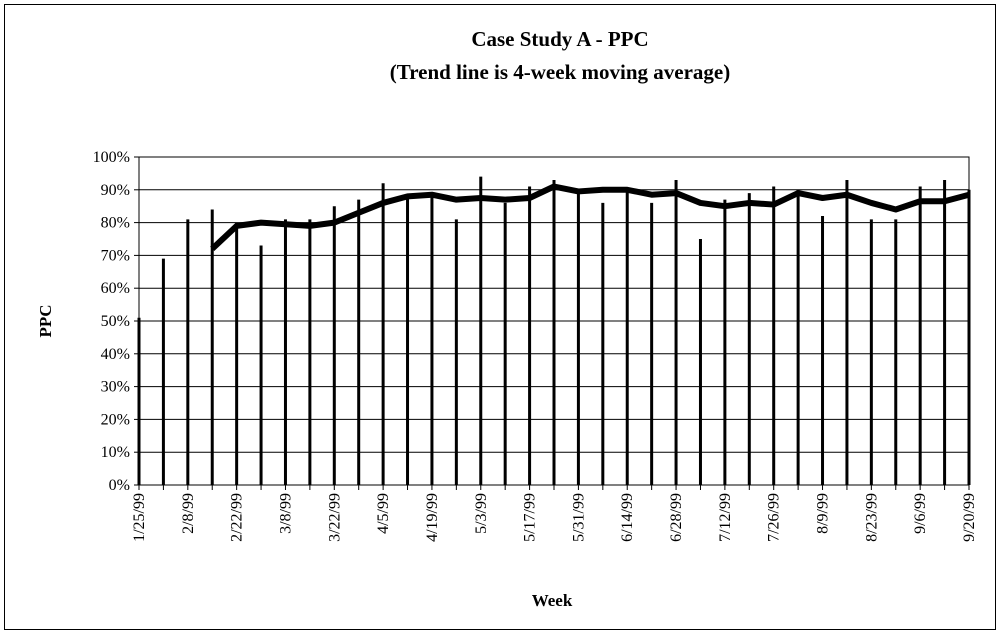 The image size is (1001, 635). Describe the element at coordinates (627, 517) in the screenshot. I see `x-tick-label: 6/14/99` at that location.